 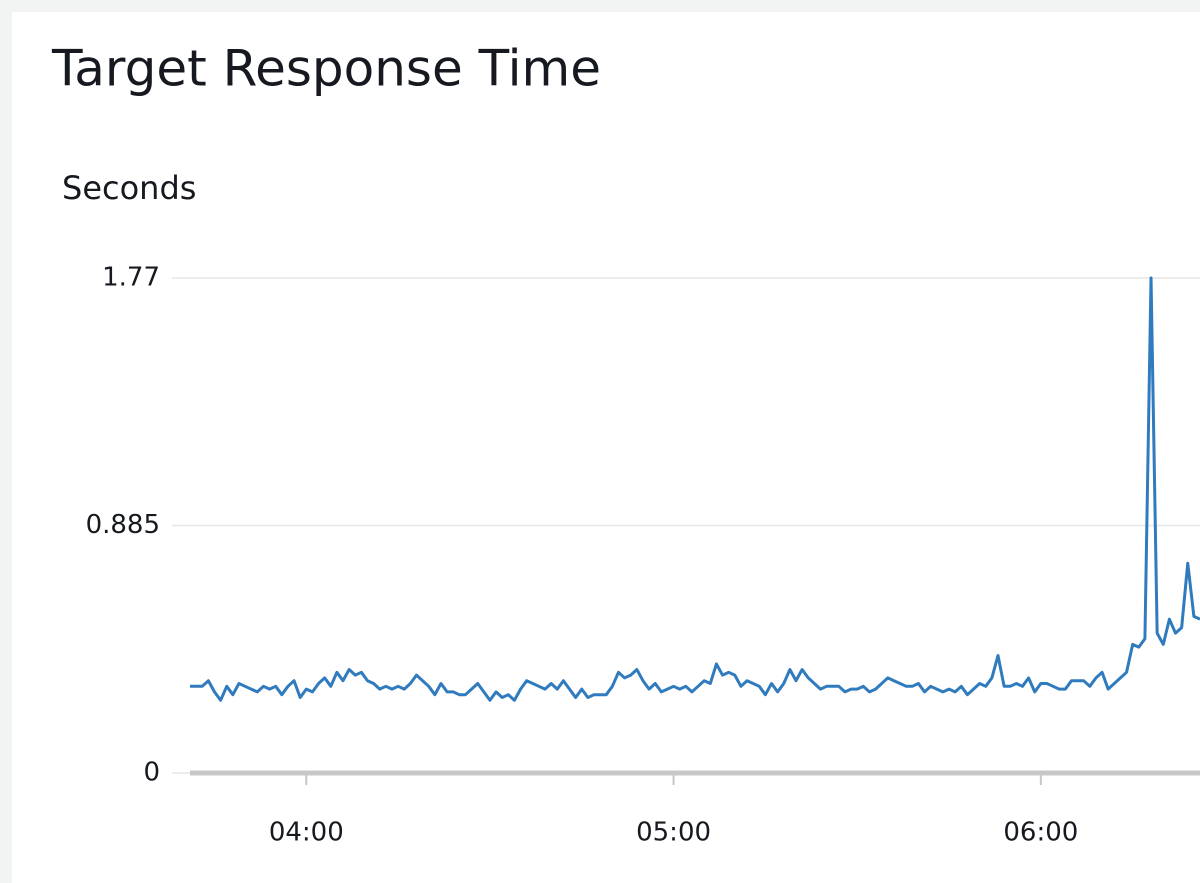 What do you see at coordinates (306, 833) in the screenshot?
I see `x-tick-label: 04:00` at bounding box center [306, 833].